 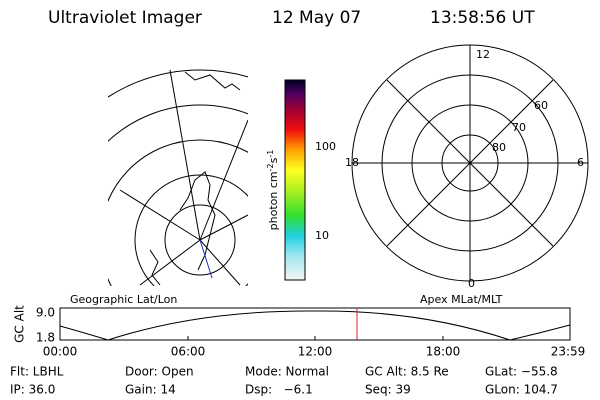 I want to click on plot-title-right: Apex MLat/MLT, so click(x=461, y=299).